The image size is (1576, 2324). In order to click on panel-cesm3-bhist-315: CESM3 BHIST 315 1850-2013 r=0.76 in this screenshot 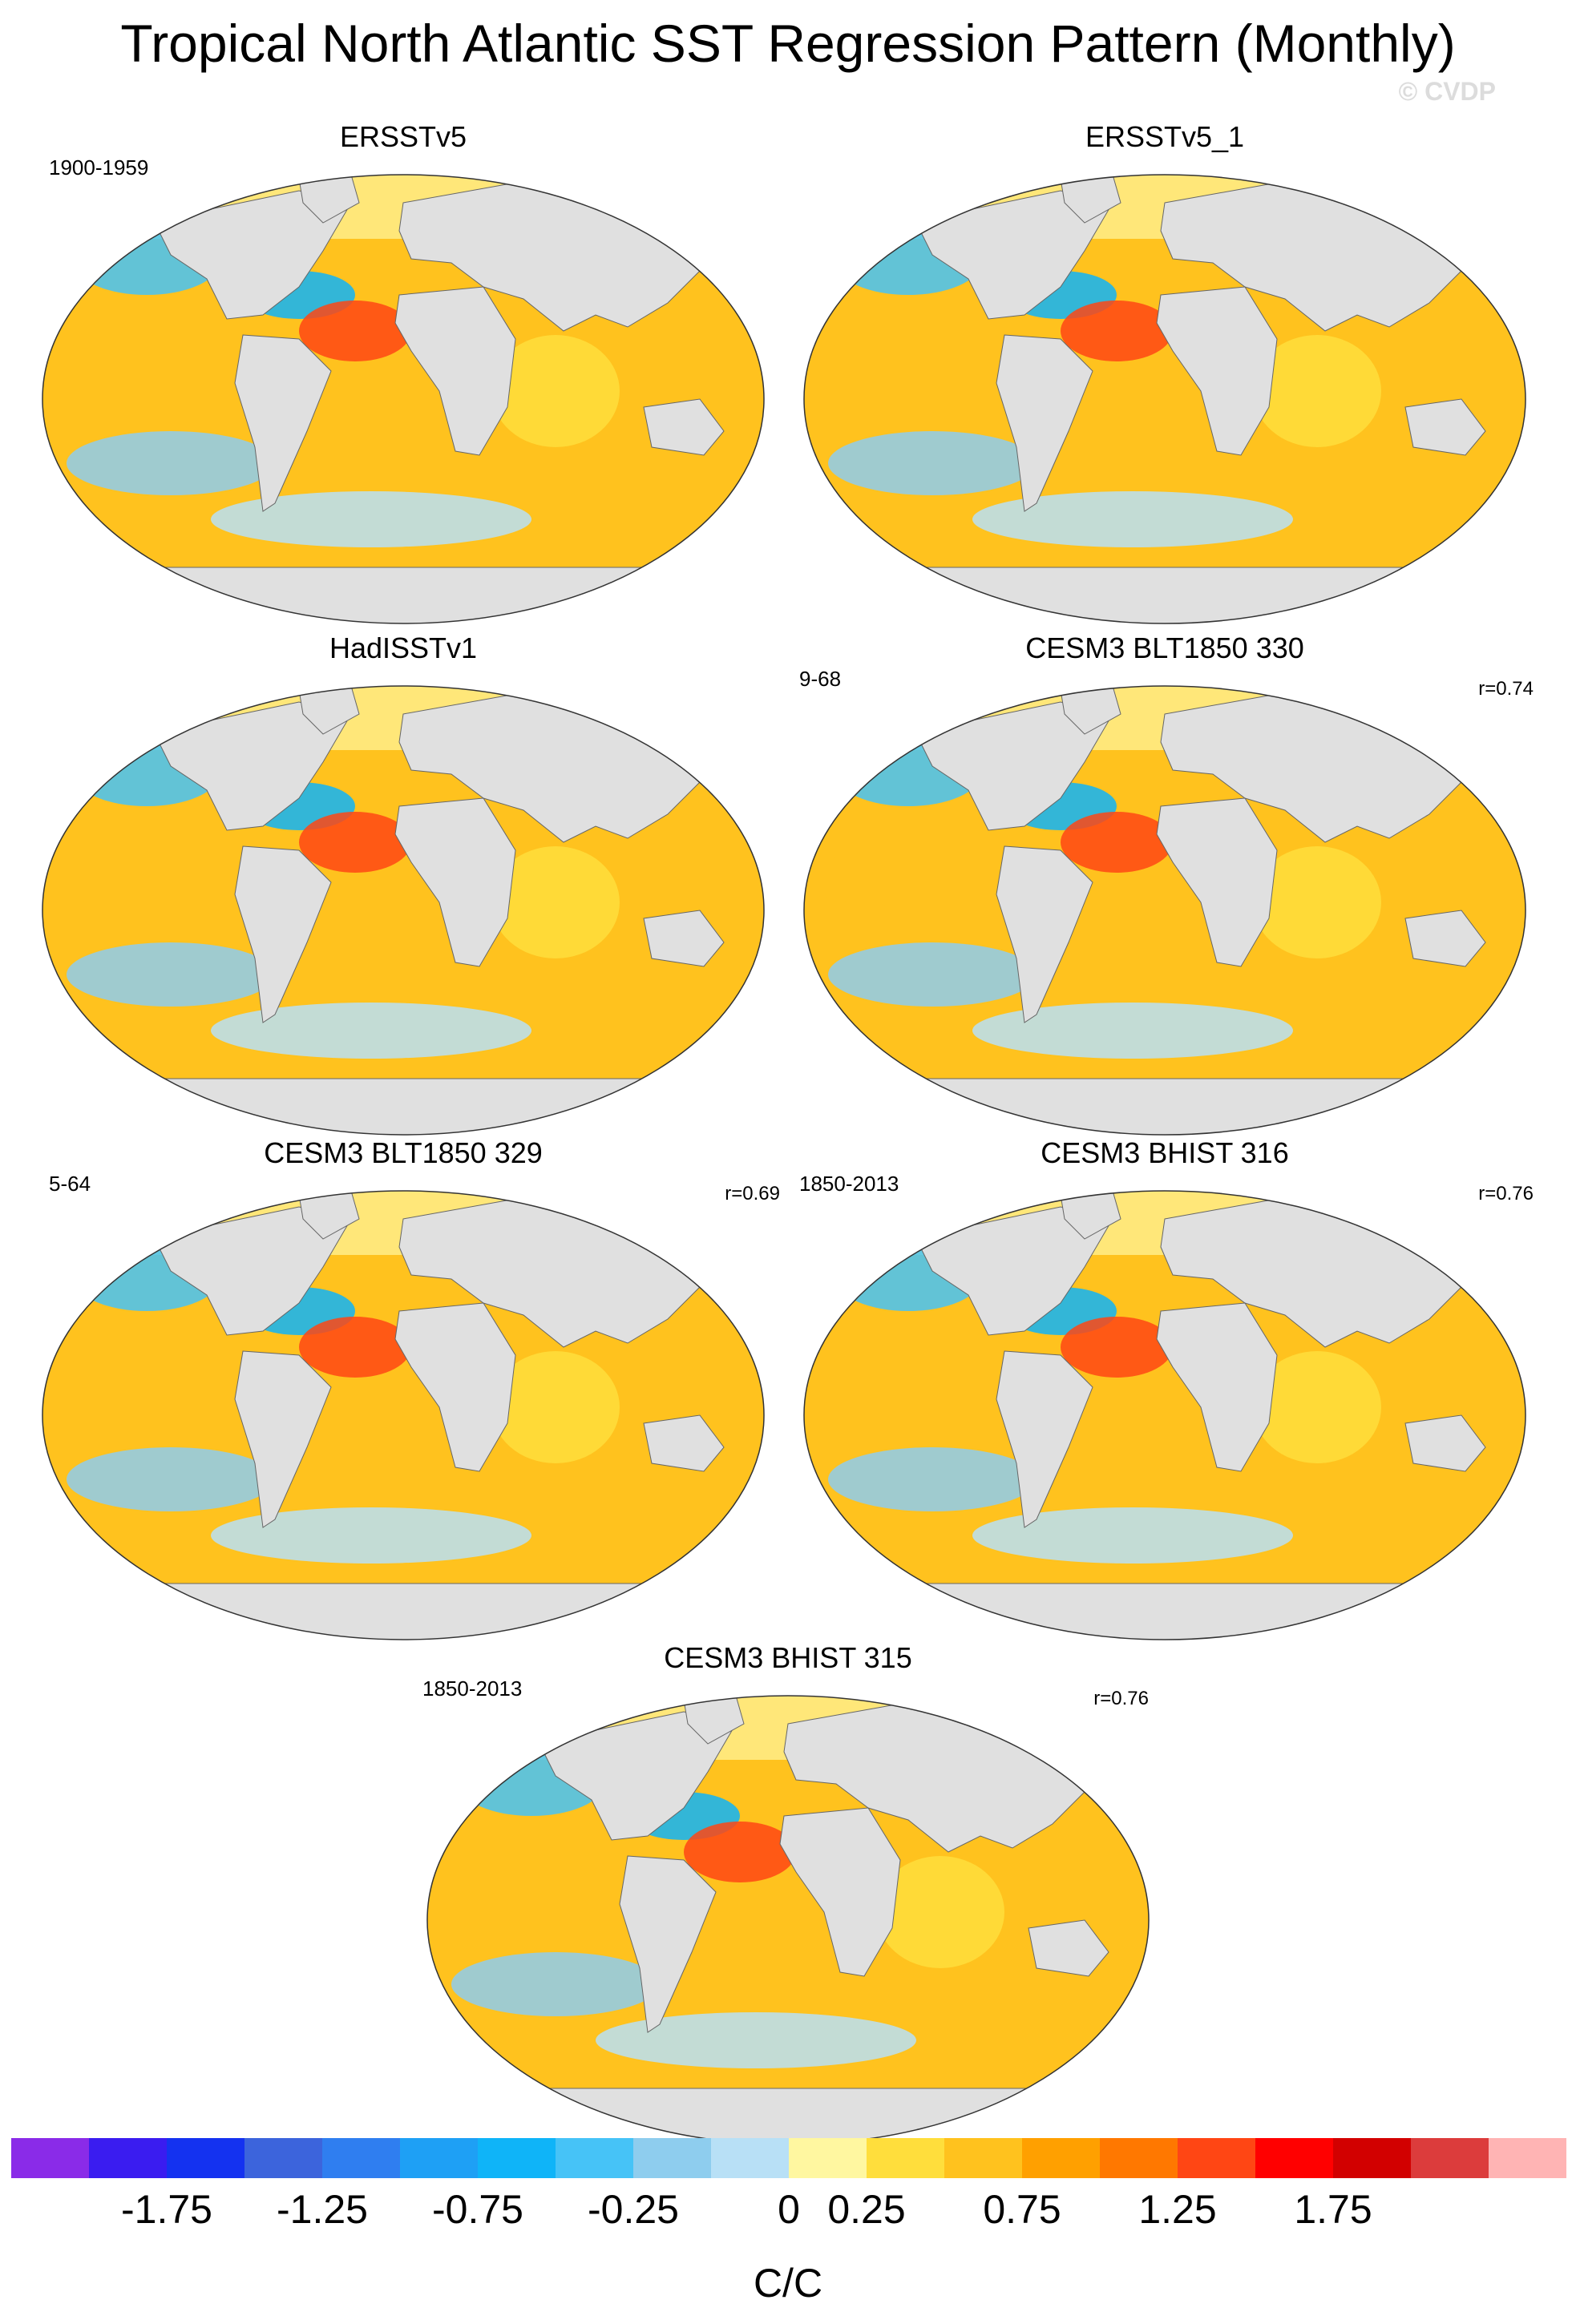, I will do `click(788, 1901)`.